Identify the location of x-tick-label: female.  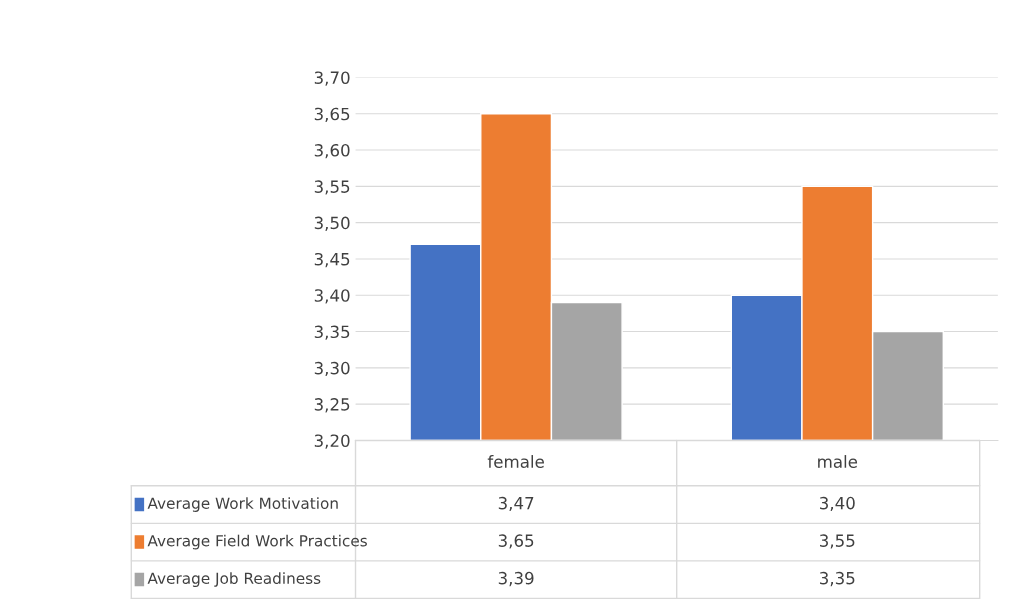
(515, 461).